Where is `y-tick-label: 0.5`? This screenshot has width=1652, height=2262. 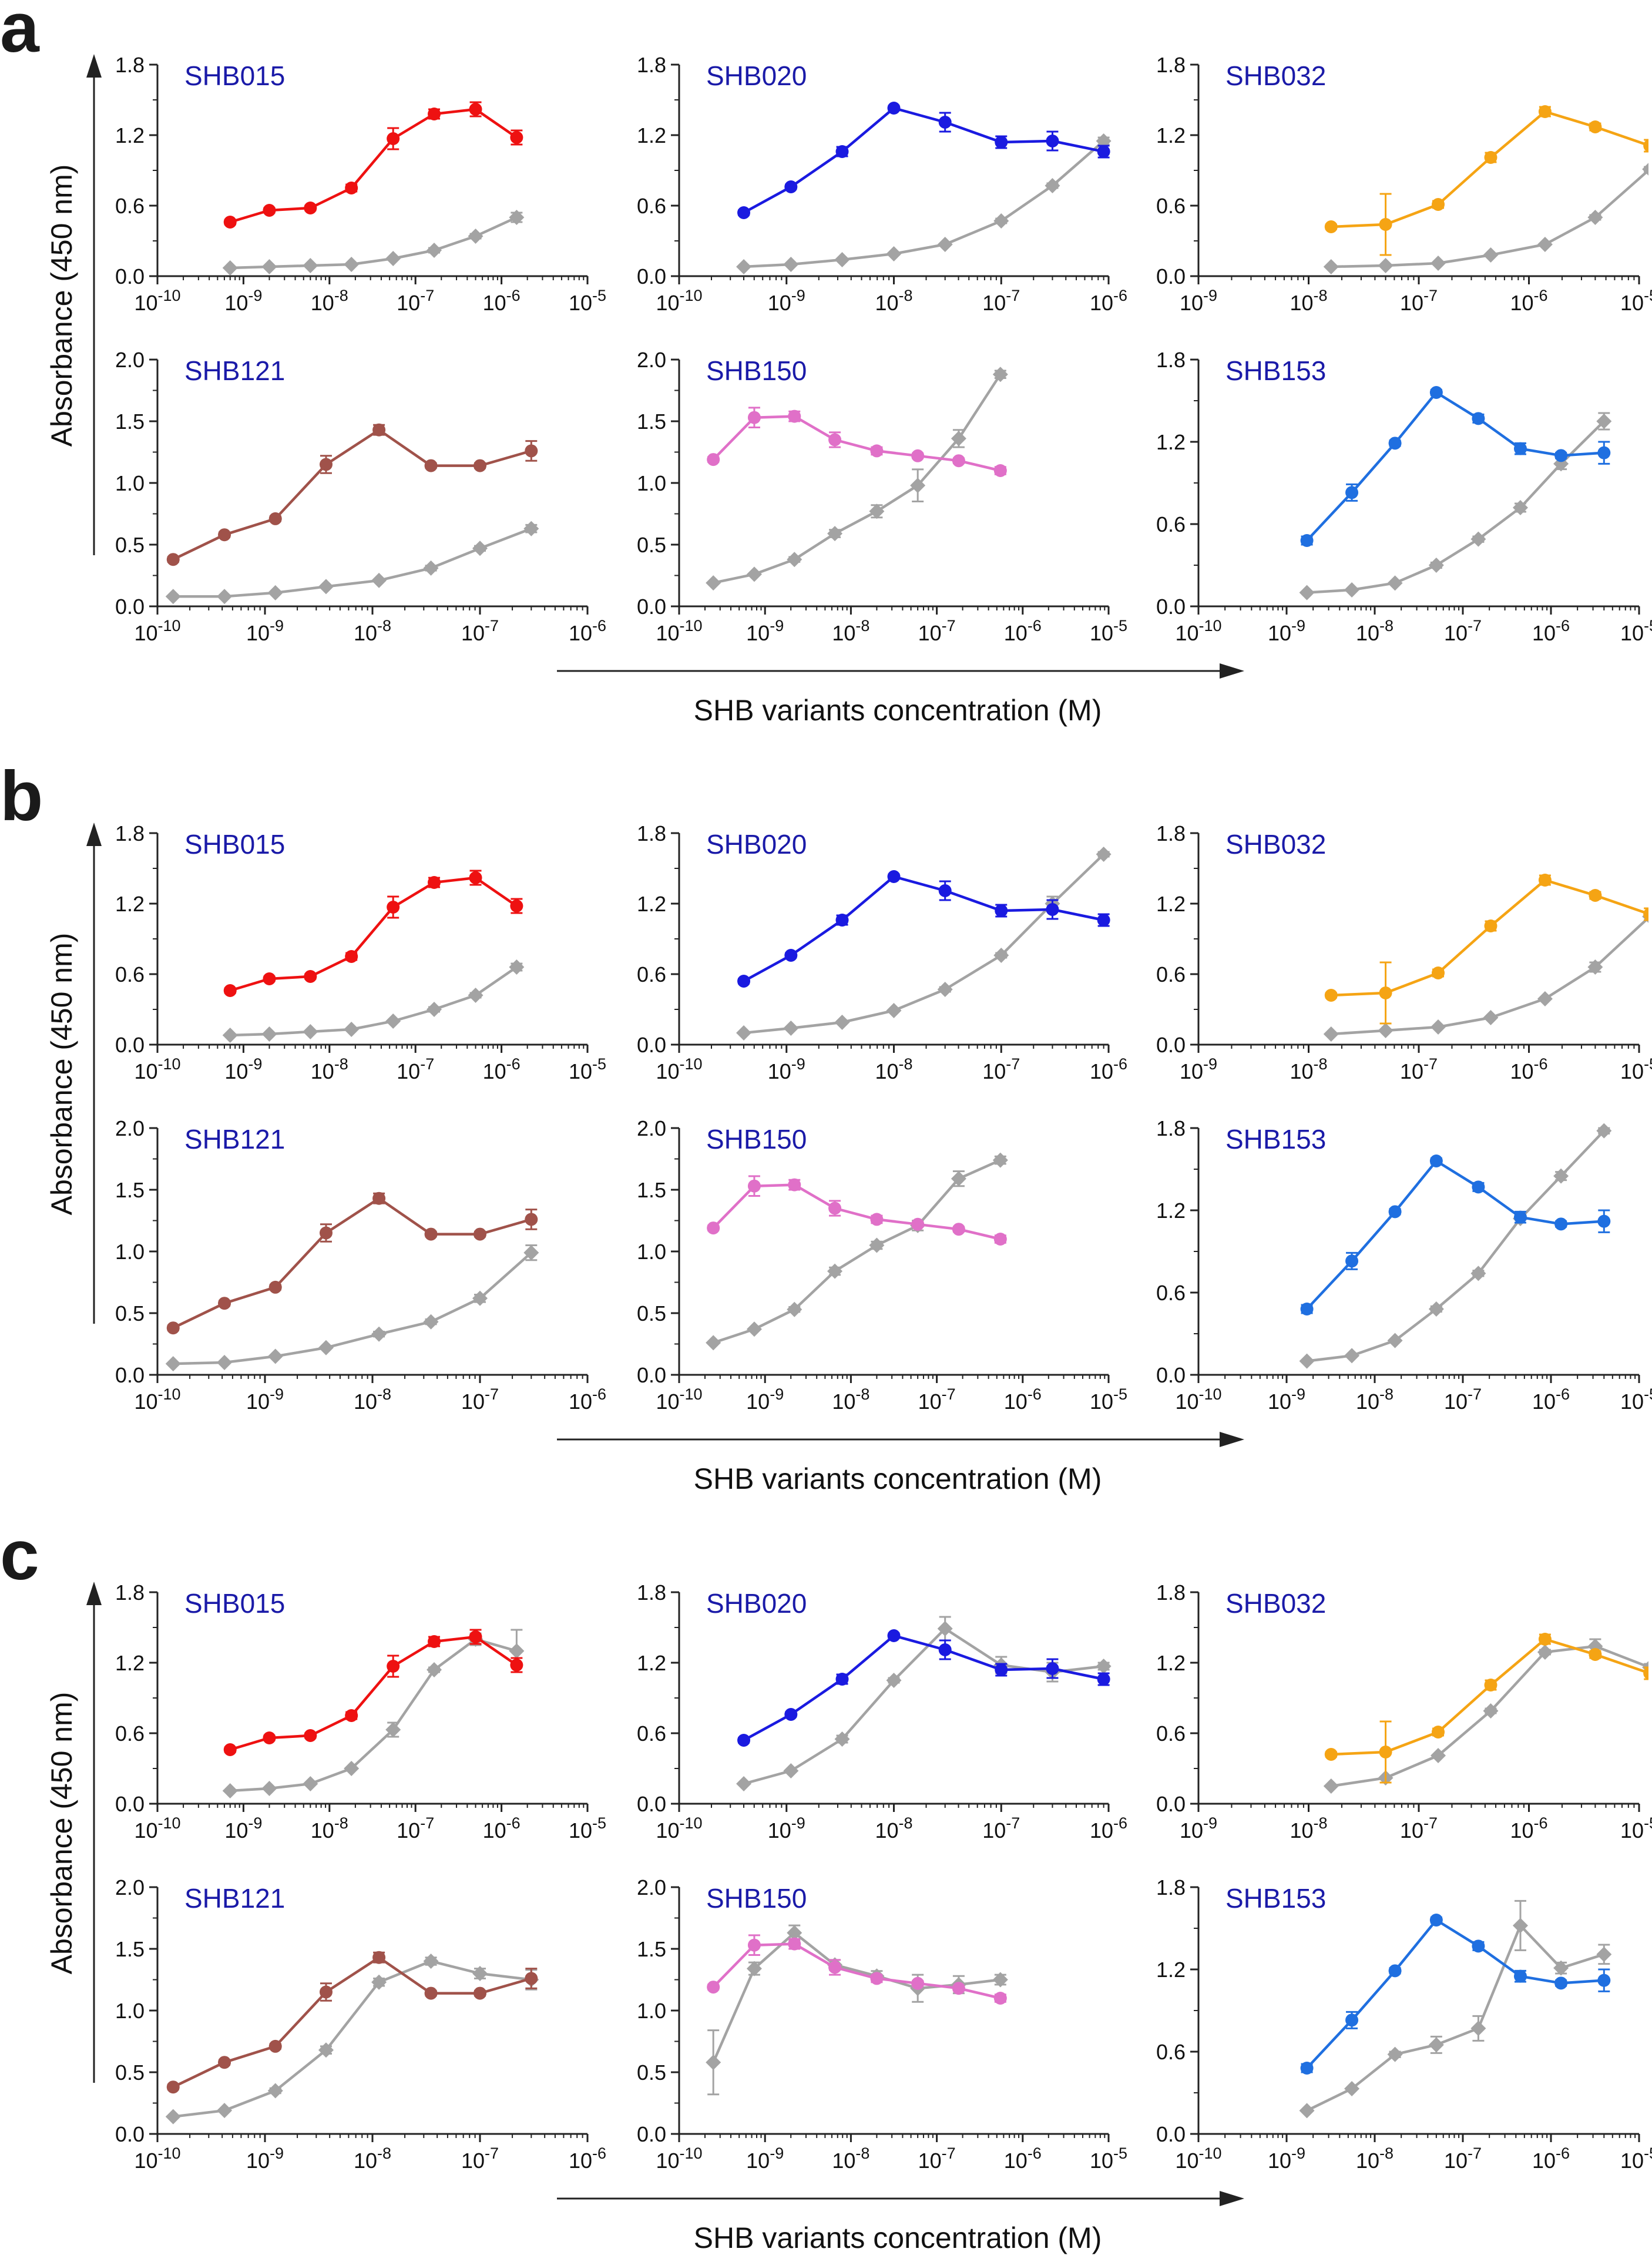 y-tick-label: 0.5 is located at coordinates (130, 1313).